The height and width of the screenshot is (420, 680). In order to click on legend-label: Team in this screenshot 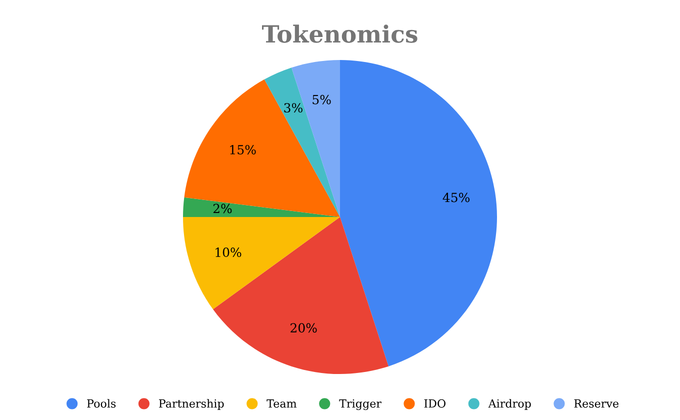, I will do `click(281, 403)`.